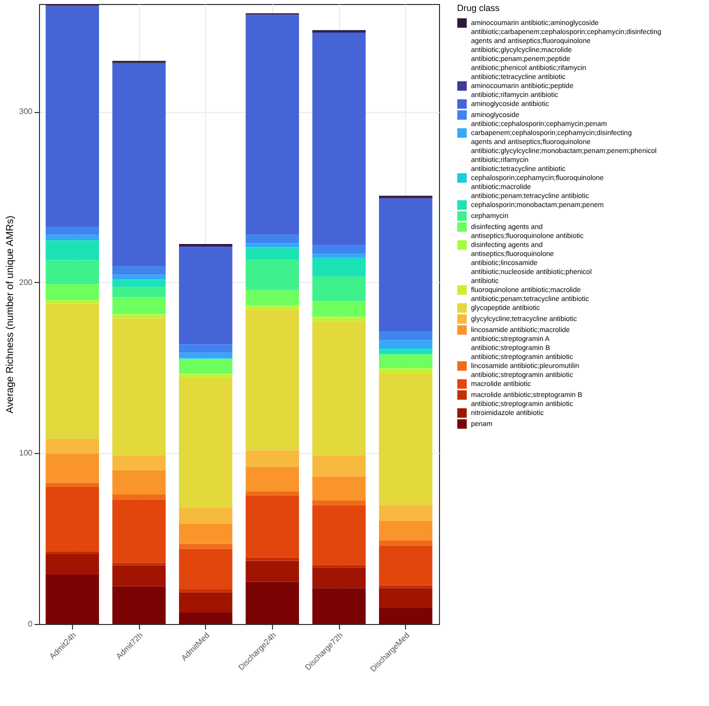 The width and height of the screenshot is (709, 706). What do you see at coordinates (26, 453) in the screenshot?
I see `y-tick-label: 100` at bounding box center [26, 453].